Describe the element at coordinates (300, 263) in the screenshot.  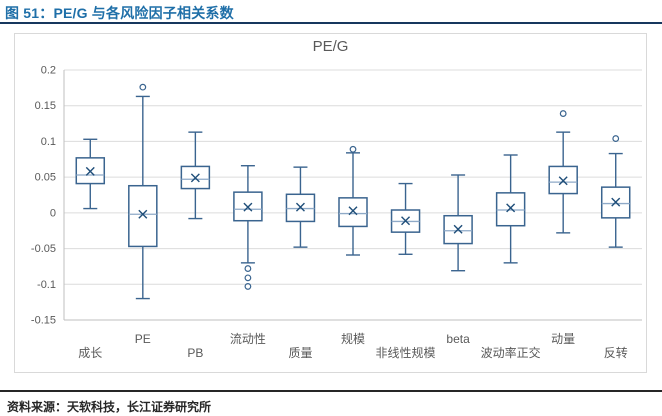
I see `box-series-4: 质量` at that location.